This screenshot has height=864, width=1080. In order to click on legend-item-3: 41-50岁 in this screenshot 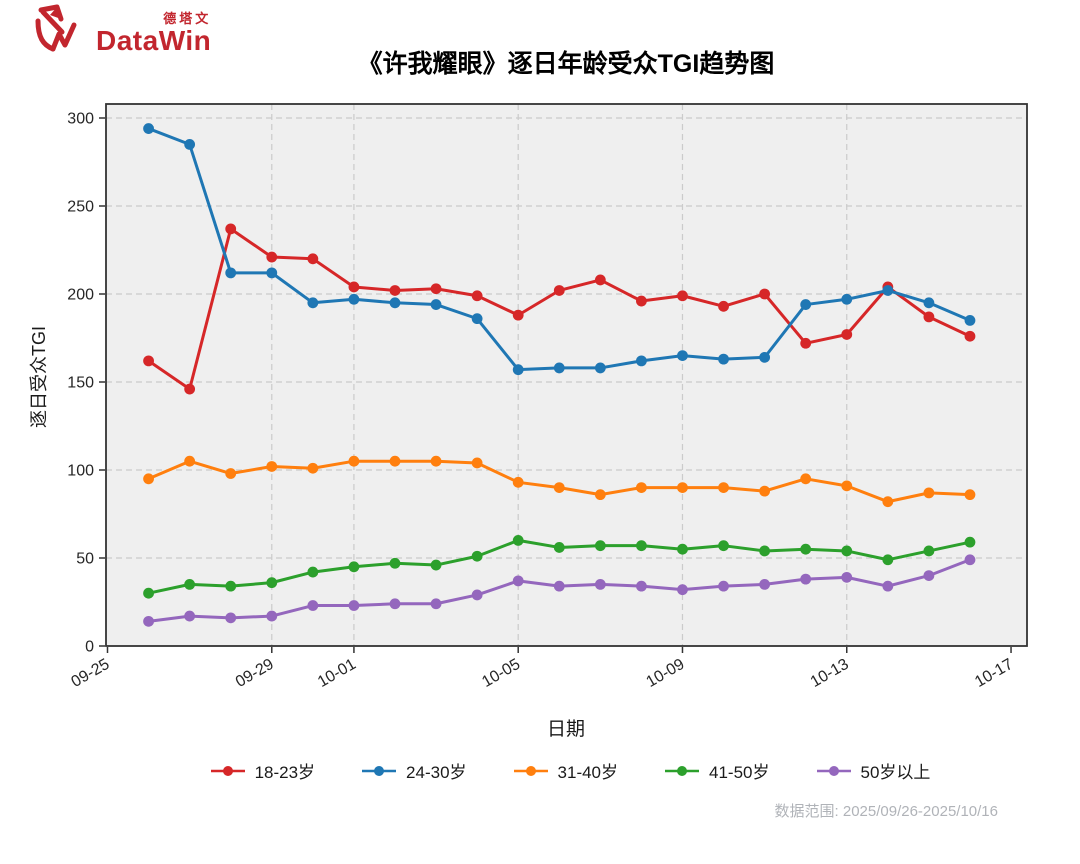, I will do `click(717, 770)`.